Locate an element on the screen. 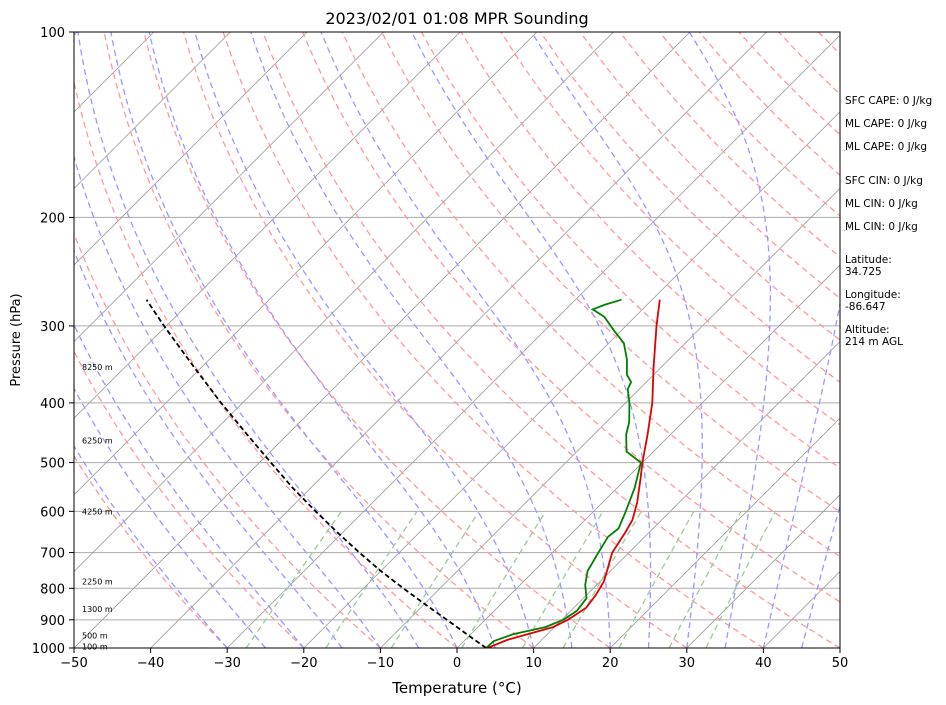 The image size is (946, 705). y-tick-label: 200 is located at coordinates (52, 218).